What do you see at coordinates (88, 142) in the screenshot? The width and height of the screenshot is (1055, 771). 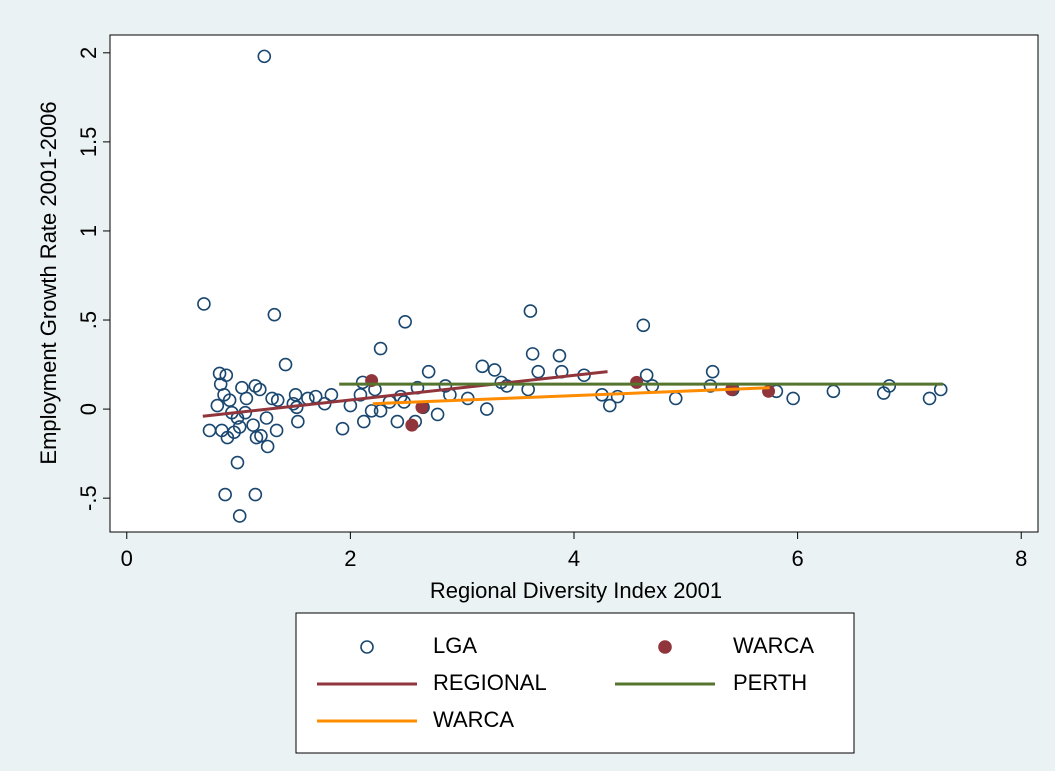 I see `y-tick-label: 1.5` at bounding box center [88, 142].